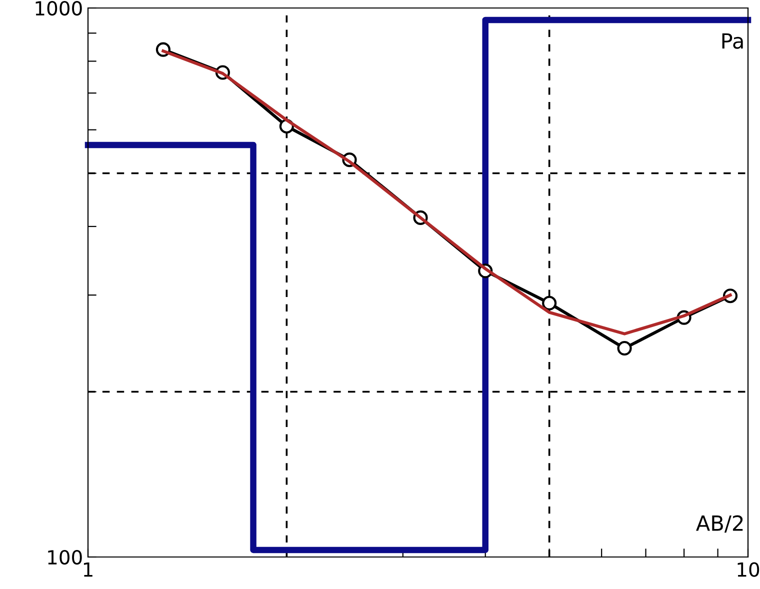  What do you see at coordinates (88, 569) in the screenshot?
I see `x-tick-label: 1` at bounding box center [88, 569].